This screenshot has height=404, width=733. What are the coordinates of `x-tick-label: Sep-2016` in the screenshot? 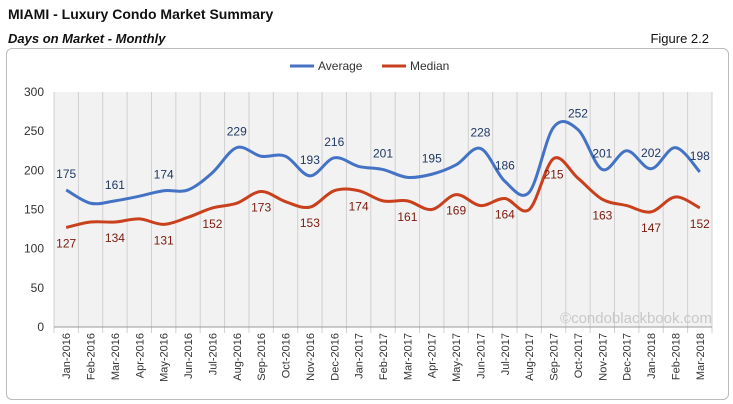 It's located at (262, 357).